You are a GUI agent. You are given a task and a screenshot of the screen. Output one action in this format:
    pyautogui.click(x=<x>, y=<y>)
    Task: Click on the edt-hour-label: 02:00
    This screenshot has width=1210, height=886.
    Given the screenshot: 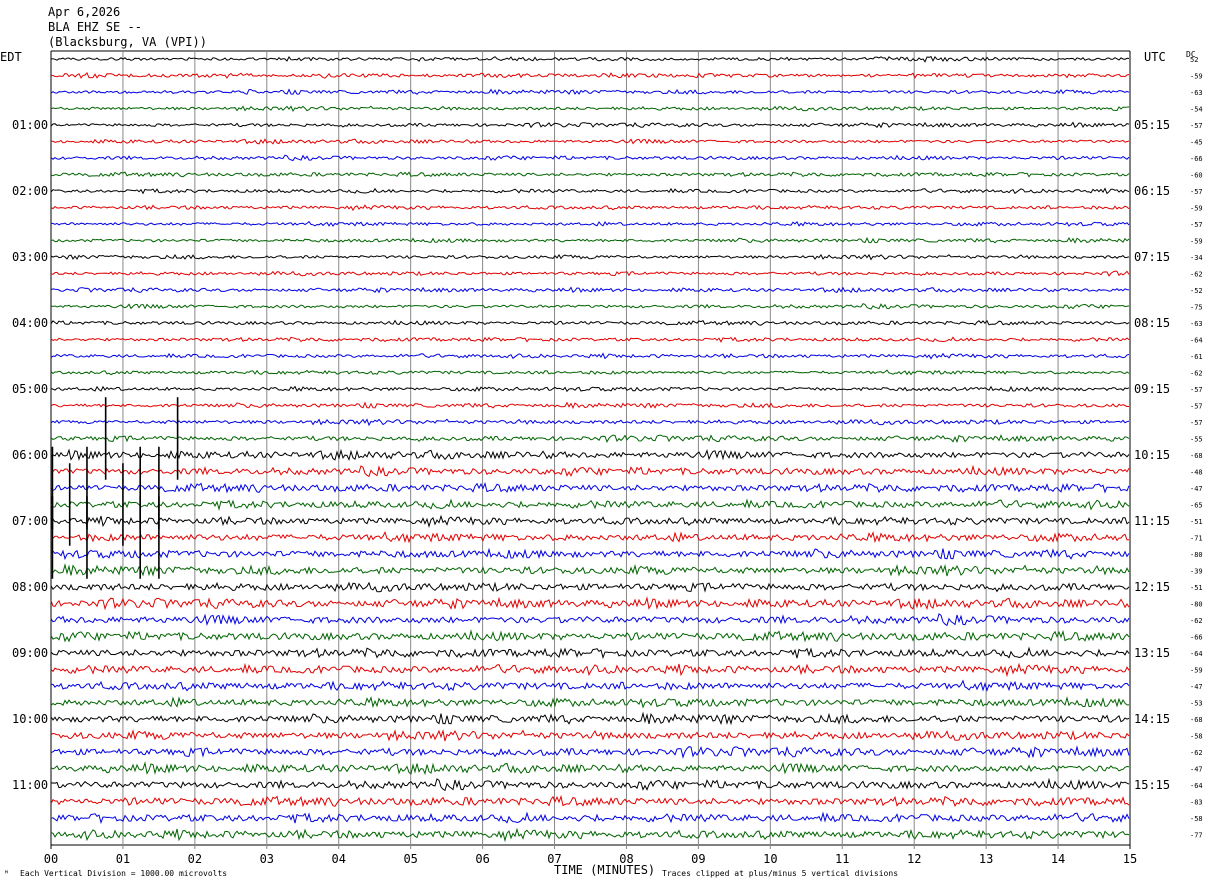 What is the action you would take?
    pyautogui.click(x=30, y=191)
    